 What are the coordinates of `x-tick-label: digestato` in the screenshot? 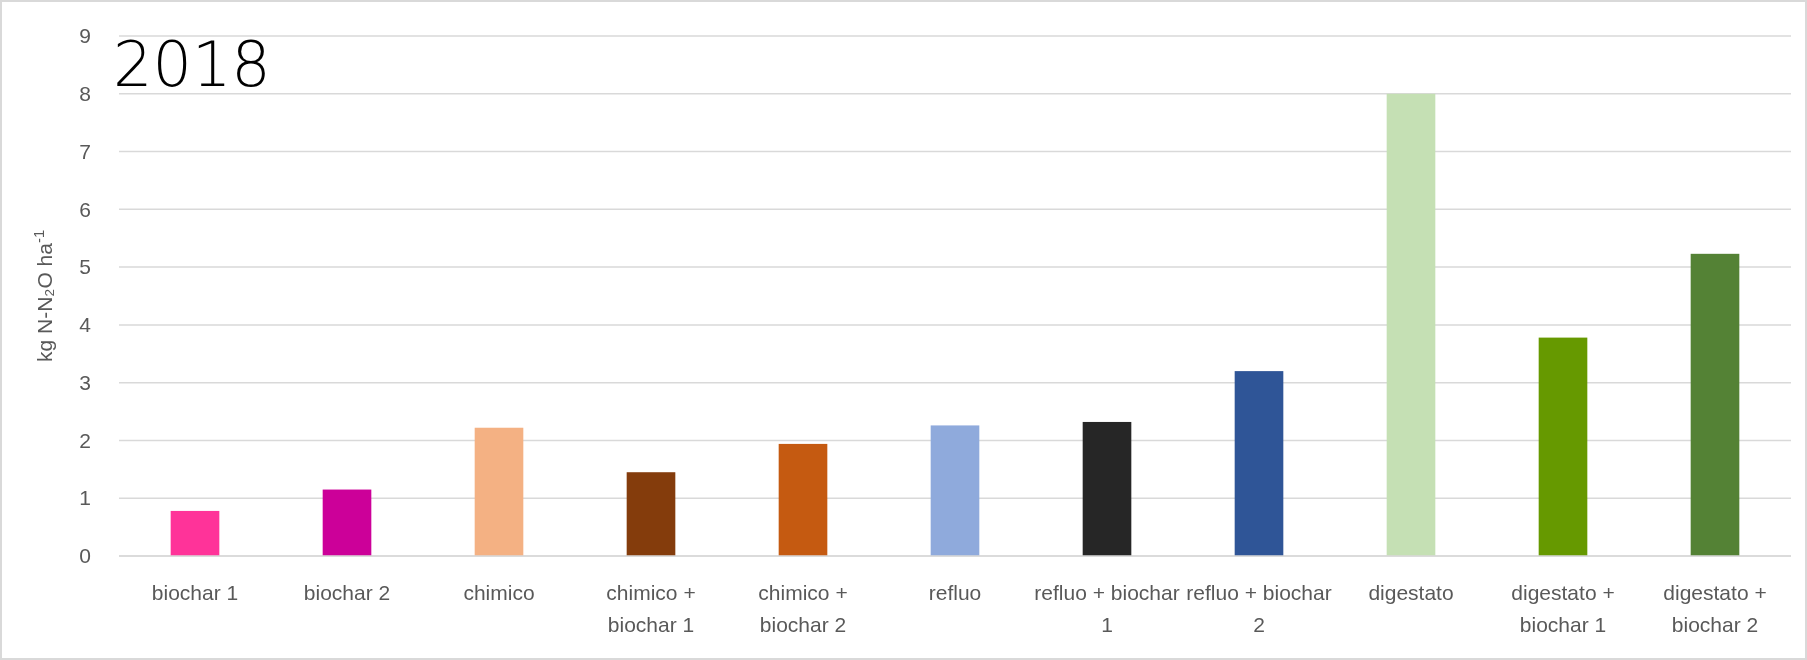 It's located at (1411, 592).